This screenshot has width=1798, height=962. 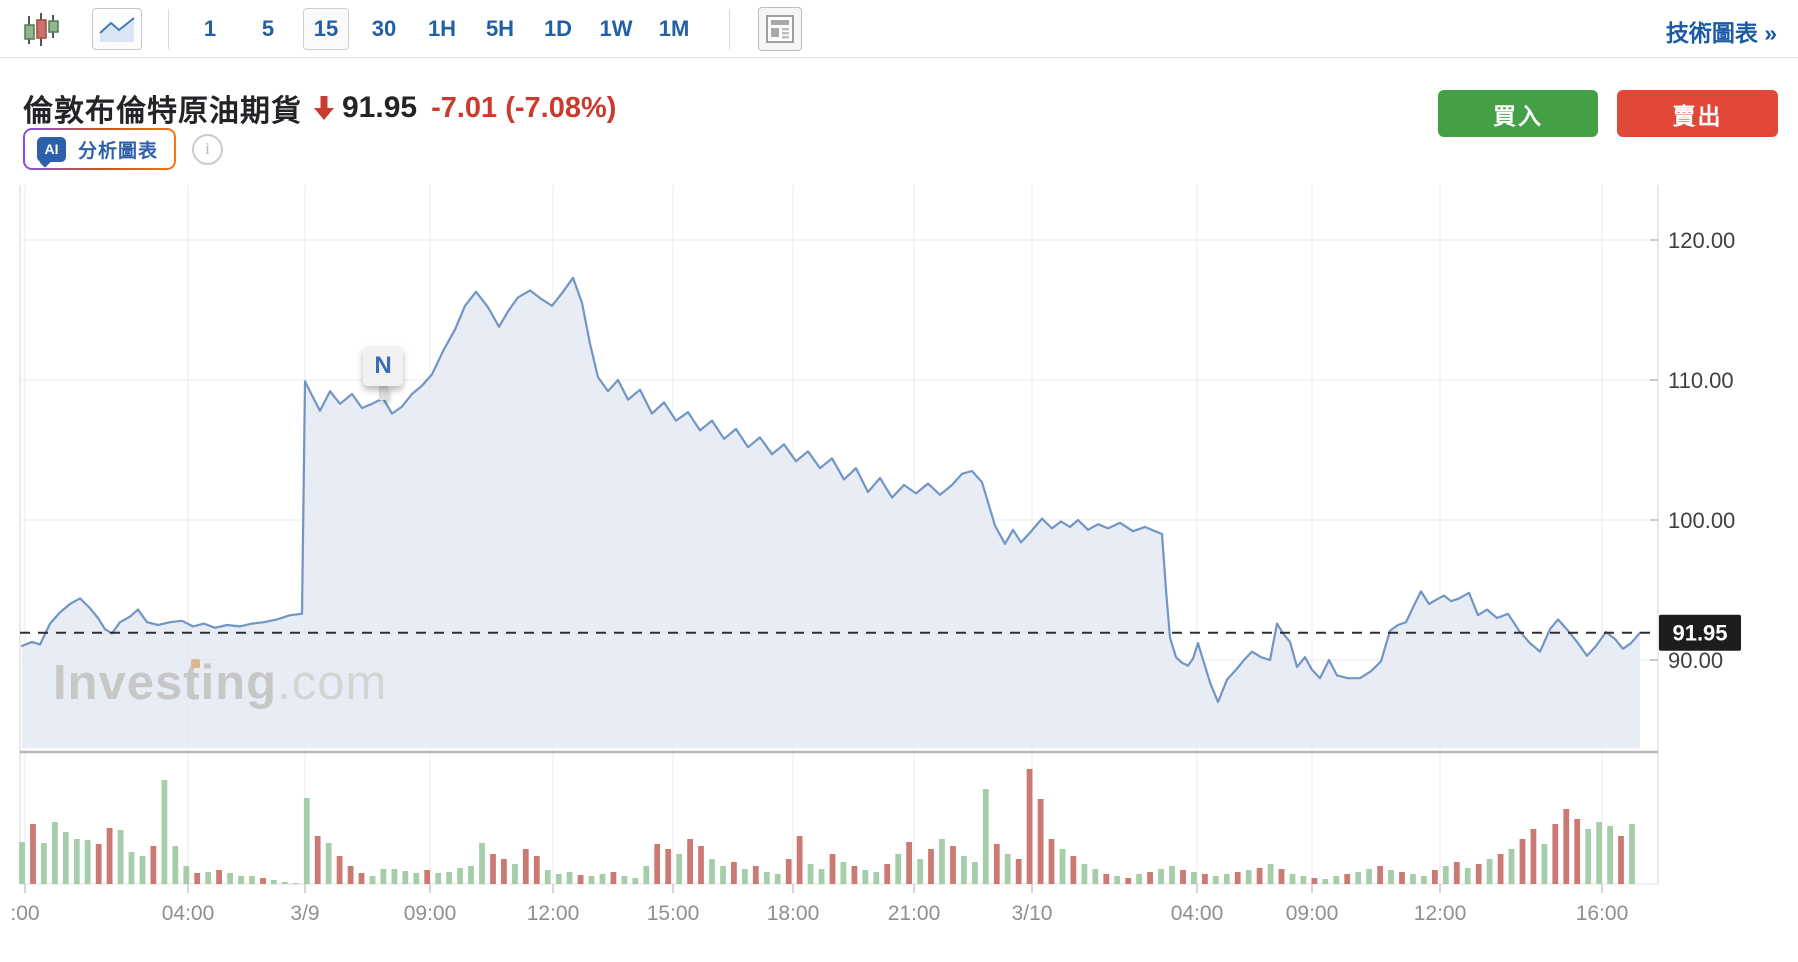 I want to click on news-icon, so click(x=780, y=28).